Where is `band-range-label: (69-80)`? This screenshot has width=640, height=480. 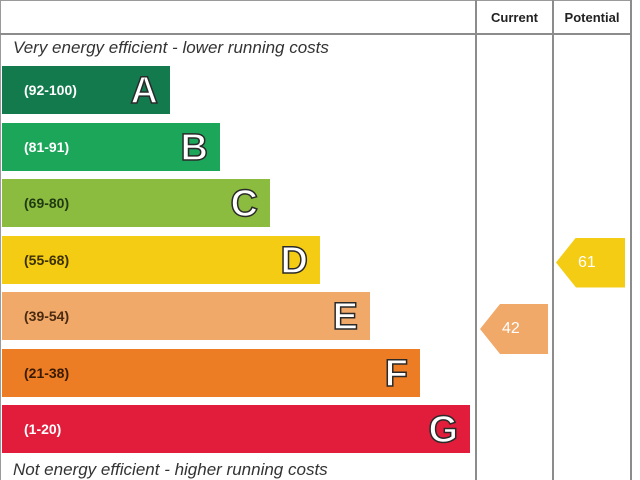 band-range-label: (69-80) is located at coordinates (47, 203).